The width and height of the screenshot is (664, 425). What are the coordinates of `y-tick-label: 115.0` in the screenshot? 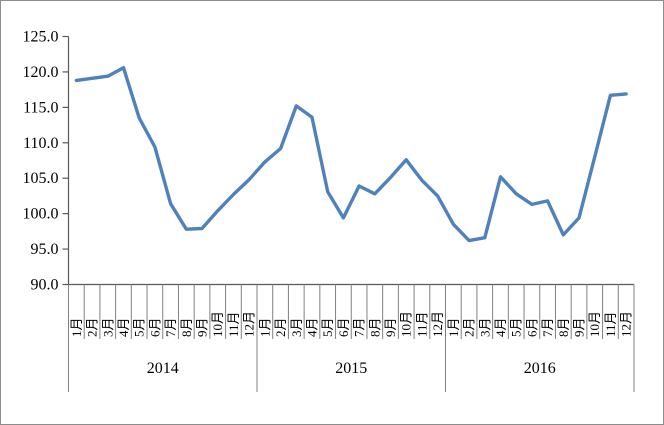 It's located at (40, 107).